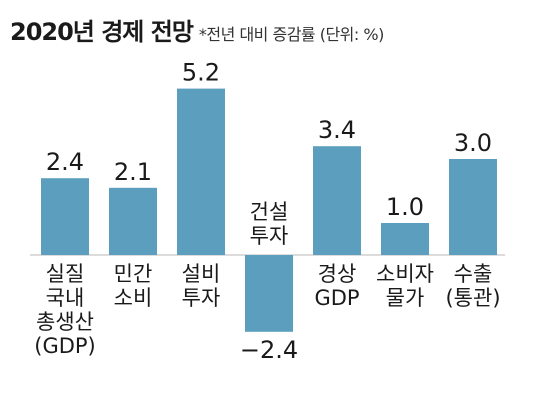  I want to click on category-label-1-line-4: (GDP), so click(65, 346).